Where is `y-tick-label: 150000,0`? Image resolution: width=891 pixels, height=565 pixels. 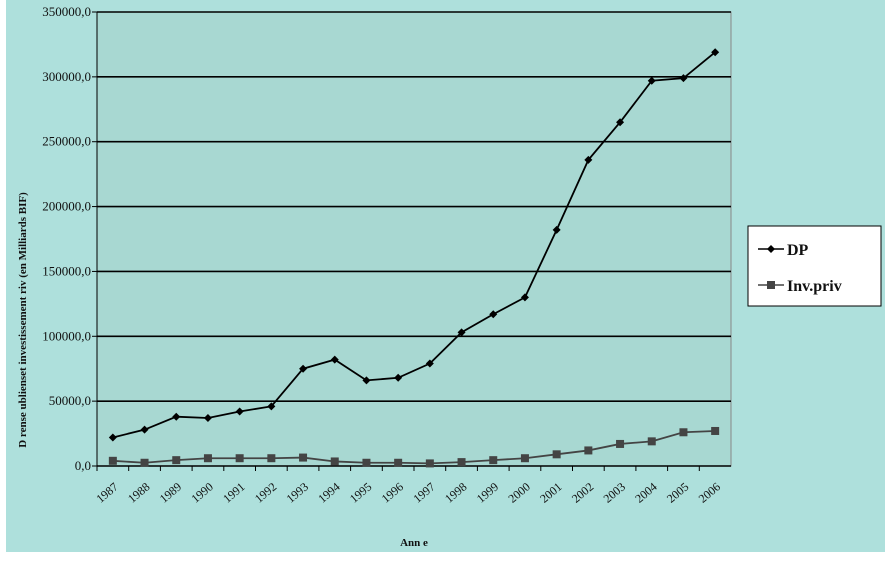 y-tick-label: 150000,0 is located at coordinates (66, 270).